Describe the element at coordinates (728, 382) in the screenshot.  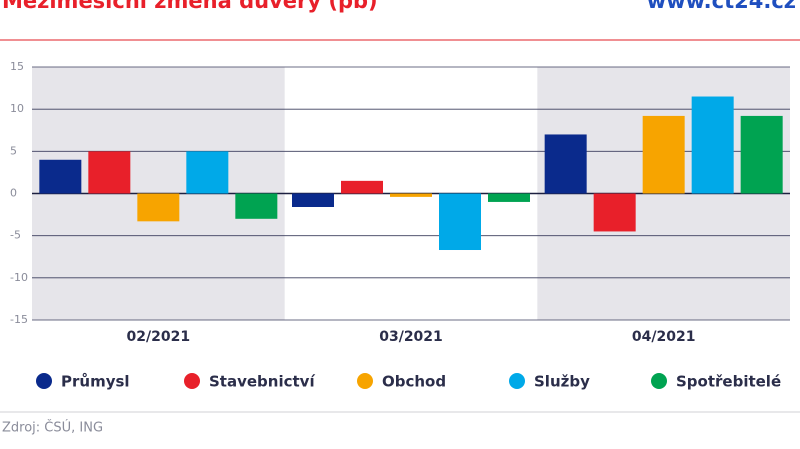
I see `legend-label: Spotřebitelé` at that location.